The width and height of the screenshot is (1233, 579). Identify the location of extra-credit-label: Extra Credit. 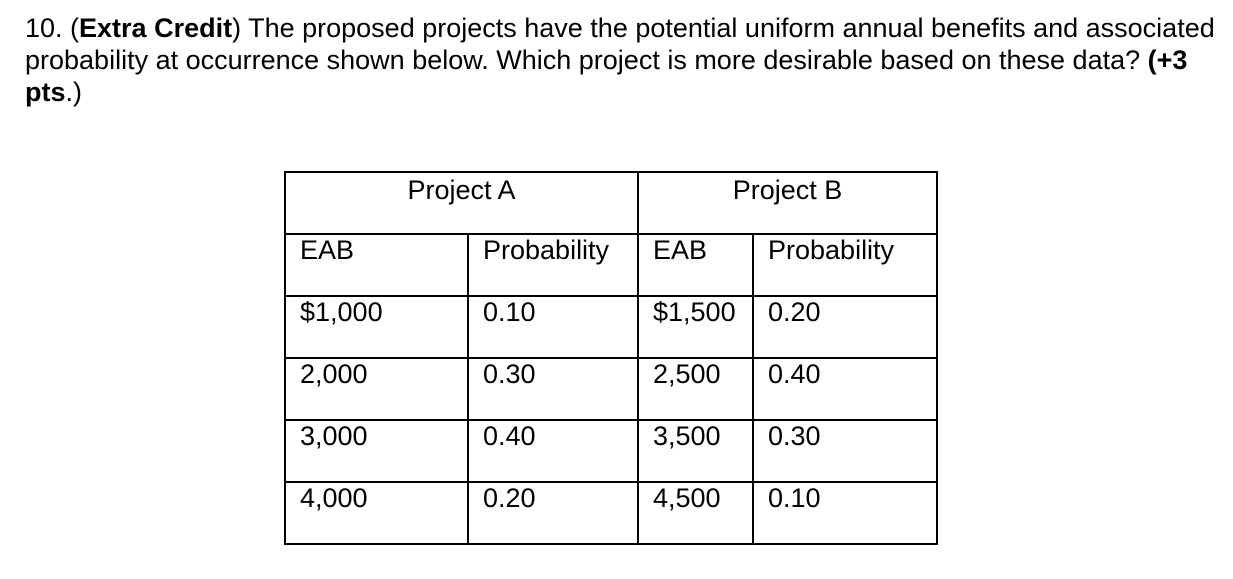
(156, 28).